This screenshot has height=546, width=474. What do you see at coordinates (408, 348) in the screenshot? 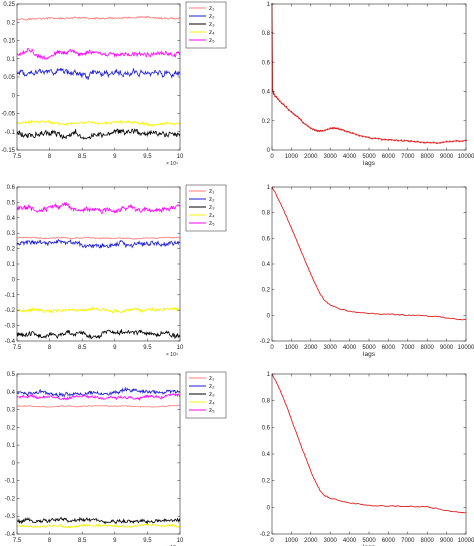
I see `x-tick-label: 7000` at bounding box center [408, 348].